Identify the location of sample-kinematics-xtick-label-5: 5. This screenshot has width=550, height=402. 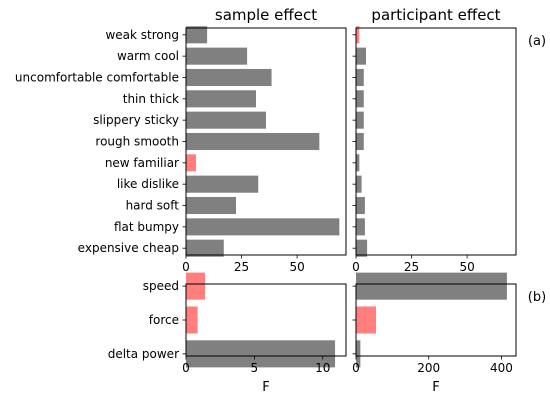
(255, 368).